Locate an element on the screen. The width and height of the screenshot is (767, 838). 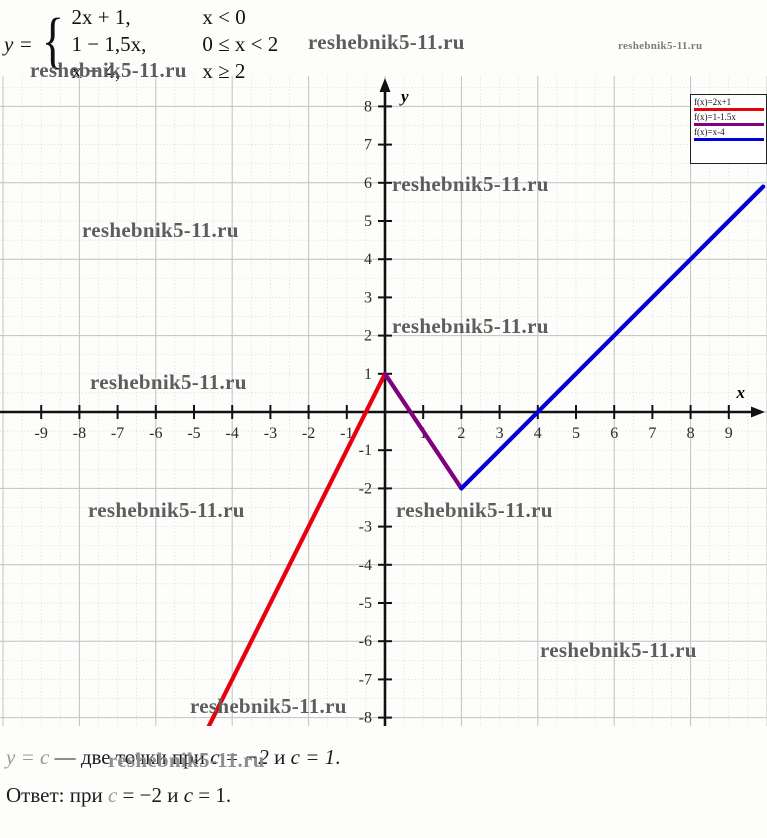
x-tick-label: -3 is located at coordinates (270, 433).